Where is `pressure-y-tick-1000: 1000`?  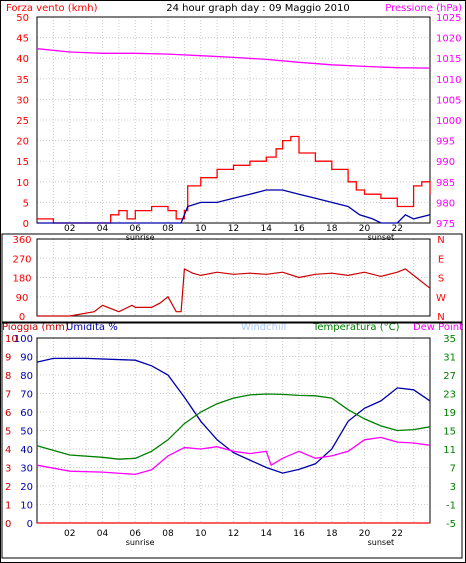 pressure-y-tick-1000: 1000 is located at coordinates (448, 121).